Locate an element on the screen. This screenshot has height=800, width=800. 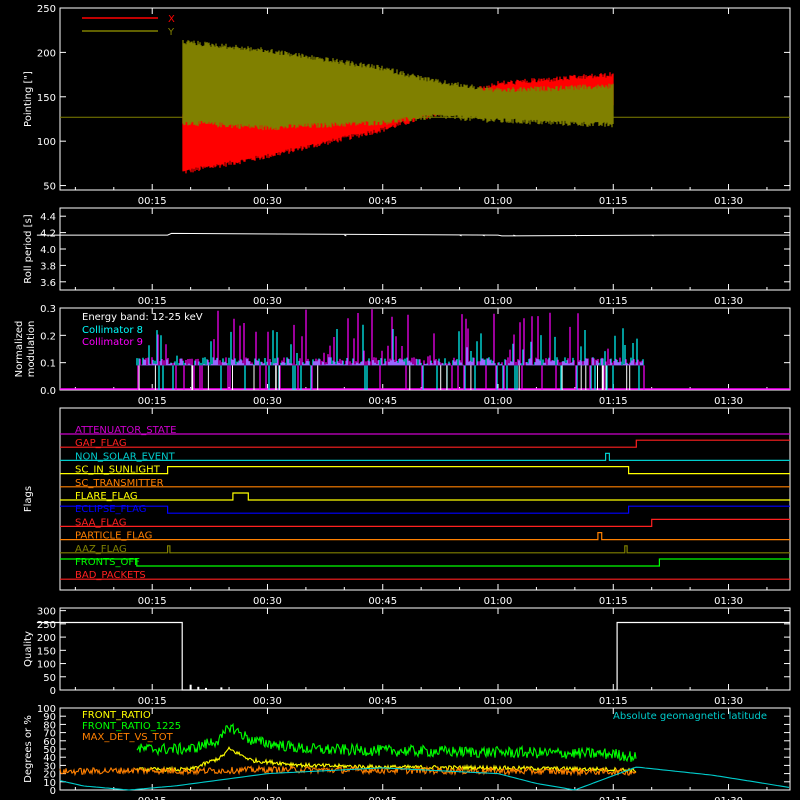
y-tick-label: 4.0 is located at coordinates (48, 250).